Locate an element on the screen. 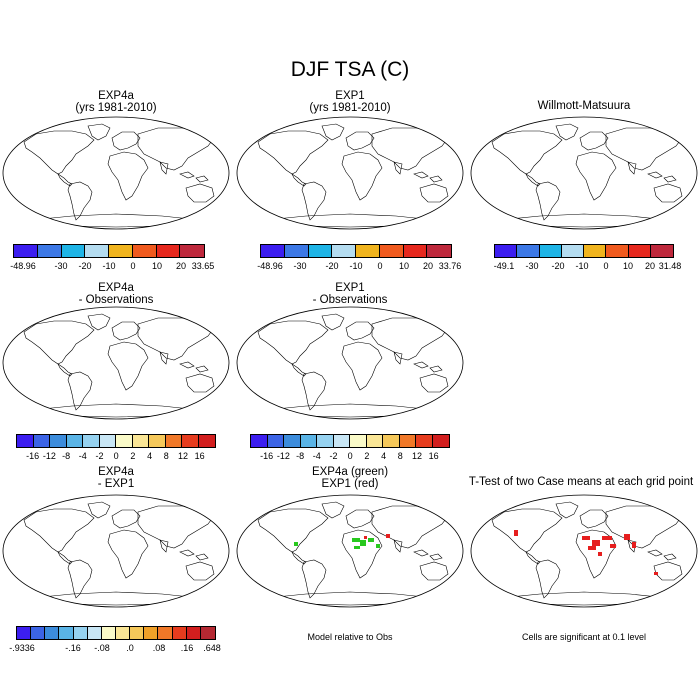 Image resolution: width=700 pixels, height=700 pixels. colorbar-tick: -16 is located at coordinates (33, 456).